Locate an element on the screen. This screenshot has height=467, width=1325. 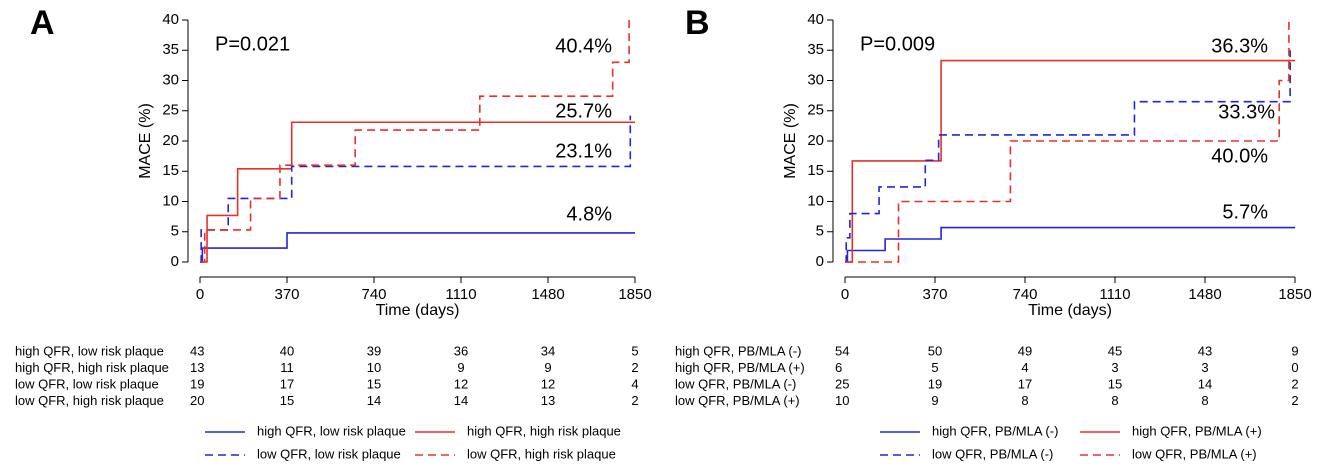
risk-count: 54 is located at coordinates (842, 350).